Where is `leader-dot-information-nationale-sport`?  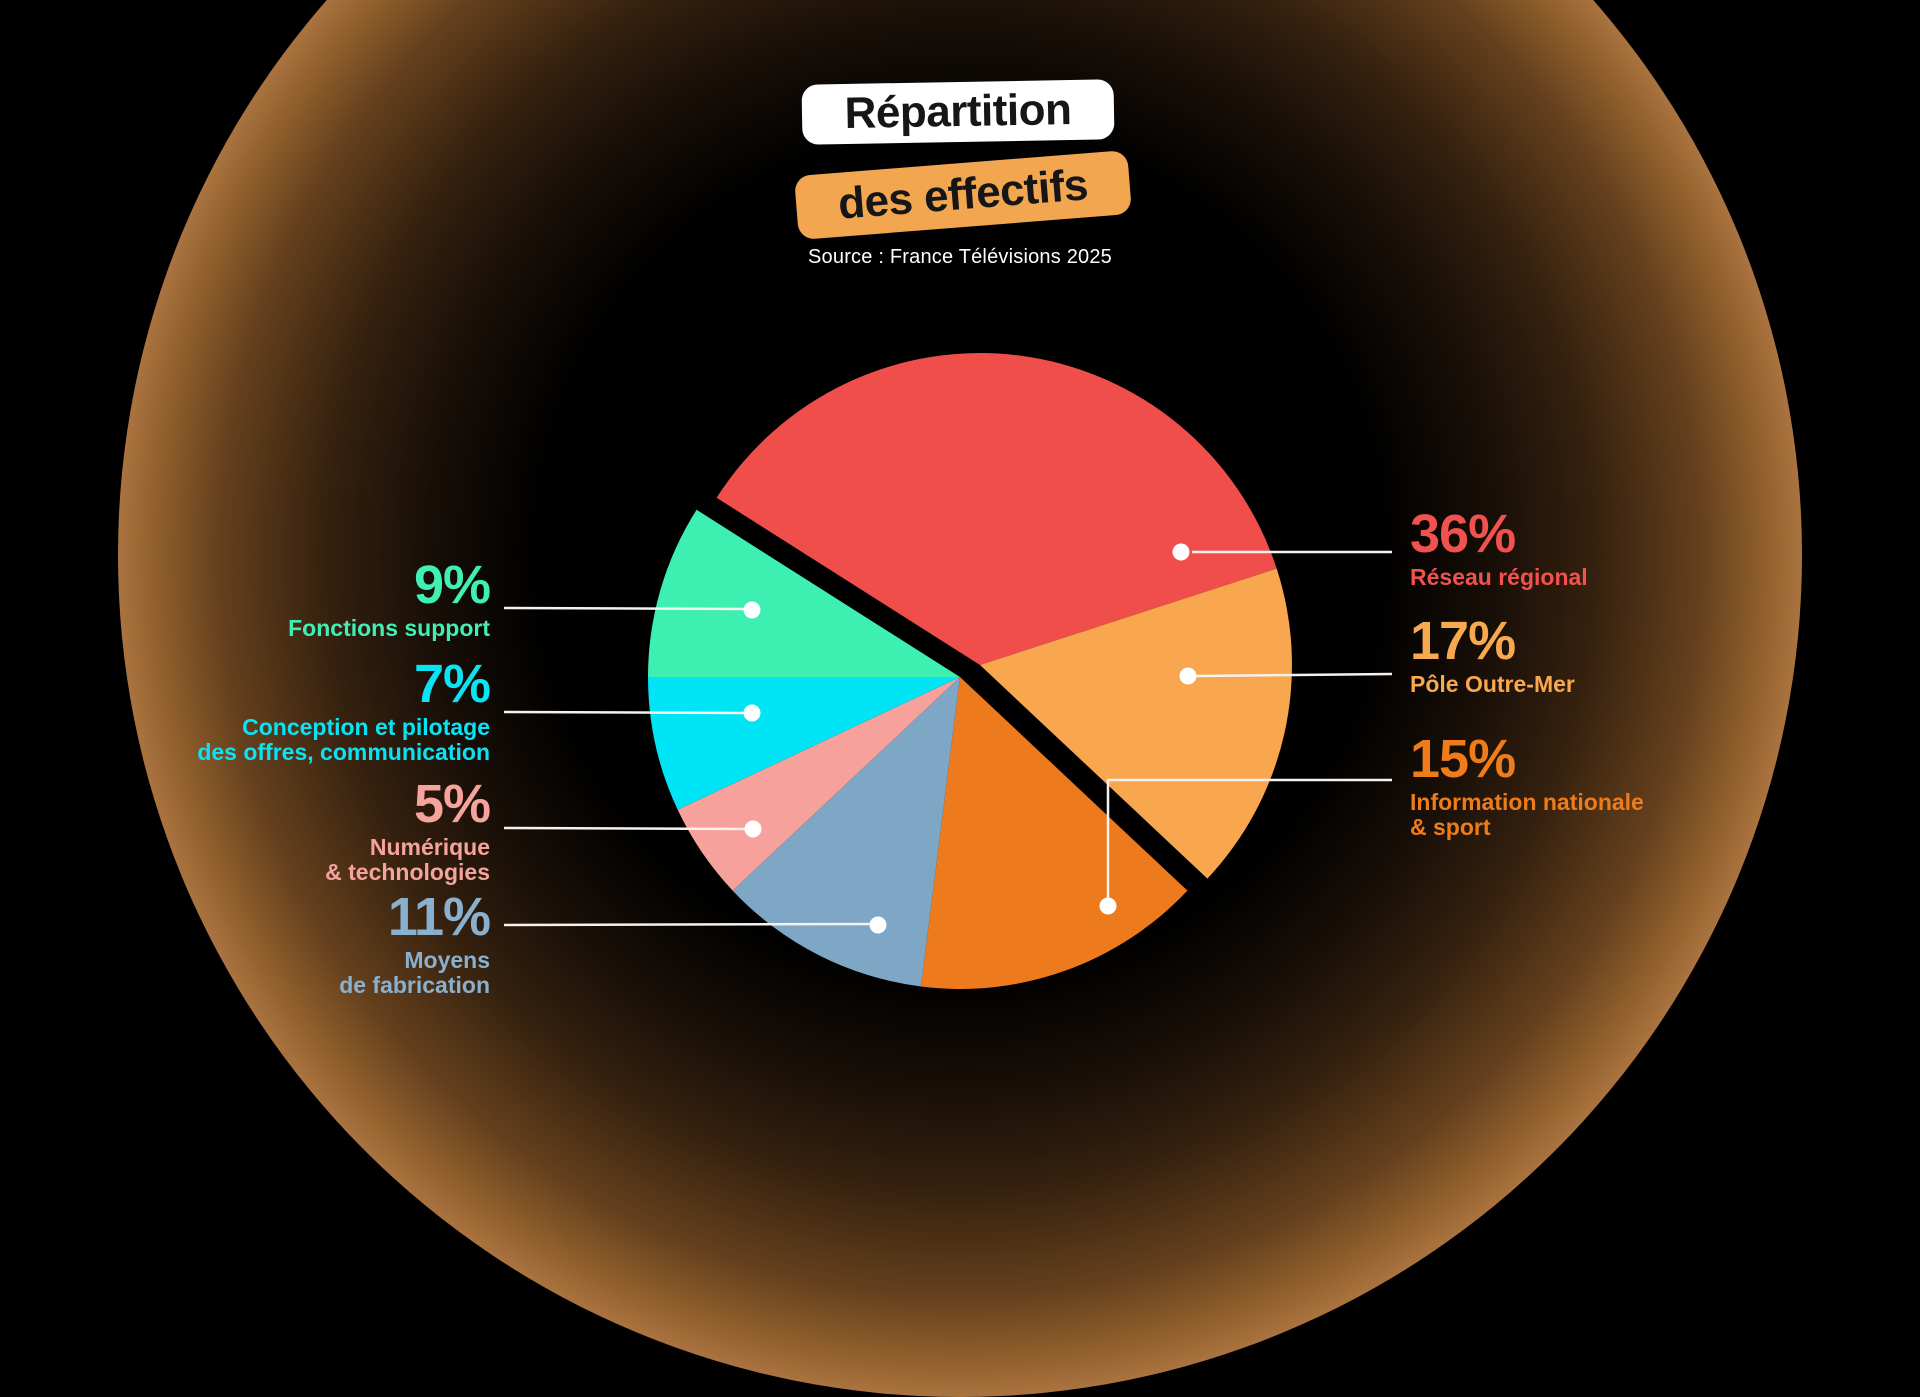 leader-dot-information-nationale-sport is located at coordinates (1108, 906).